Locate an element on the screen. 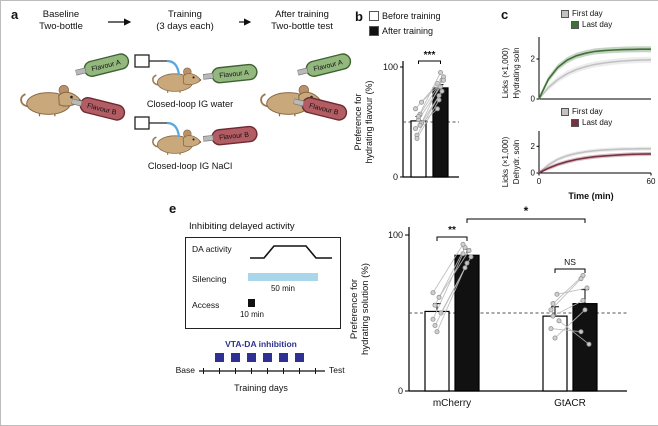  stage-baseline-title: Baseline Two-bottle is located at coordinates (61, 20).